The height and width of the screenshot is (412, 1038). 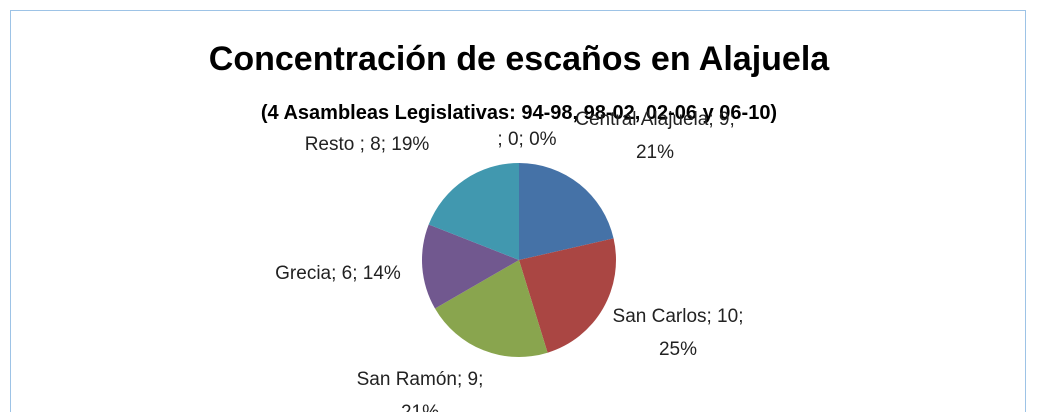 I want to click on chart-title: Concentración de escaños en Alajuela, so click(x=519, y=59).